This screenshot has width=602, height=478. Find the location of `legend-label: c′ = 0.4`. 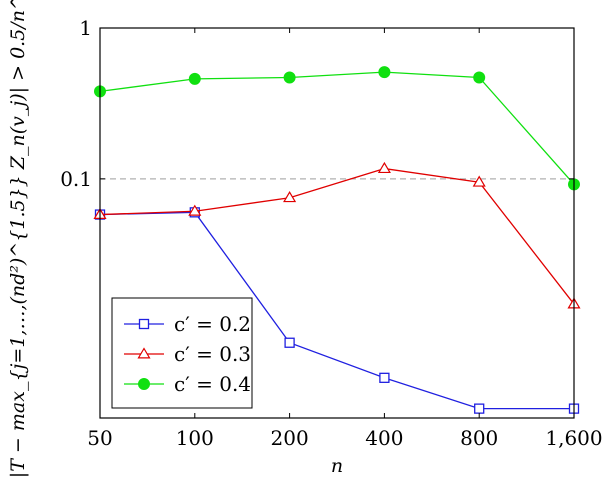

legend-label: c′ = 0.4 is located at coordinates (212, 384).